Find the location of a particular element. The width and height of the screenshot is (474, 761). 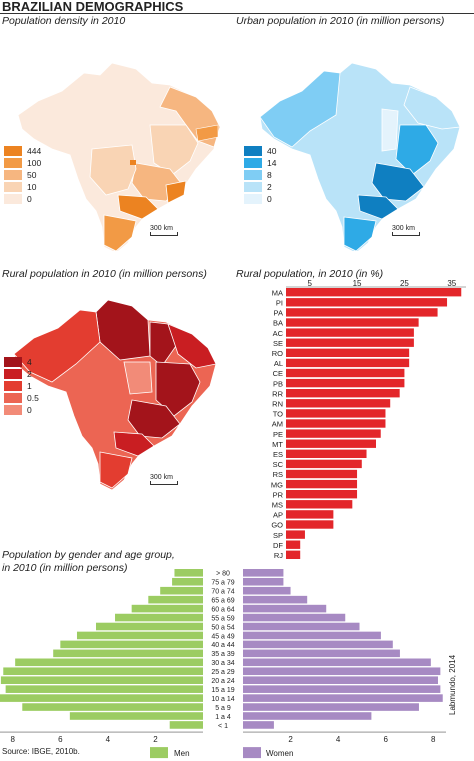

density-legend-label: 10 is located at coordinates (32, 186).